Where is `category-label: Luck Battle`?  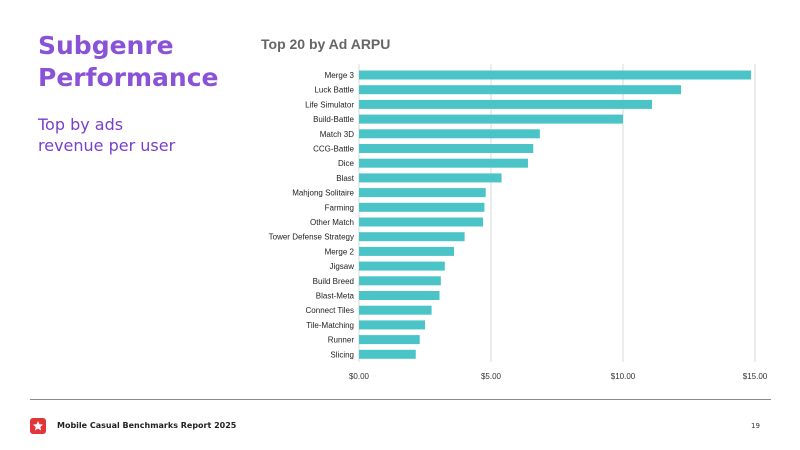 category-label: Luck Battle is located at coordinates (334, 90).